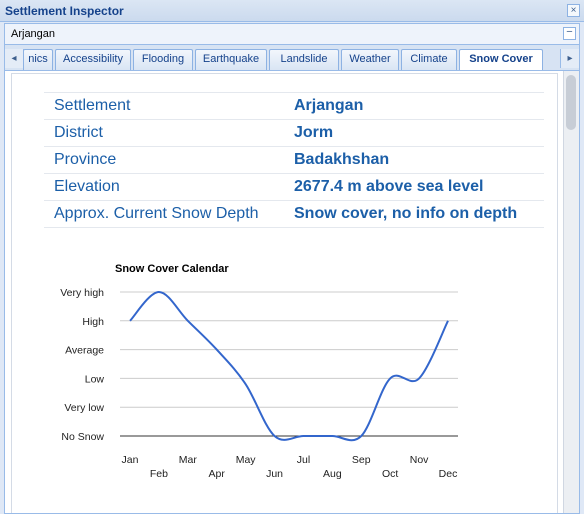 The height and width of the screenshot is (514, 584). Describe the element at coordinates (414, 106) in the screenshot. I see `info-value: Arjangan` at that location.